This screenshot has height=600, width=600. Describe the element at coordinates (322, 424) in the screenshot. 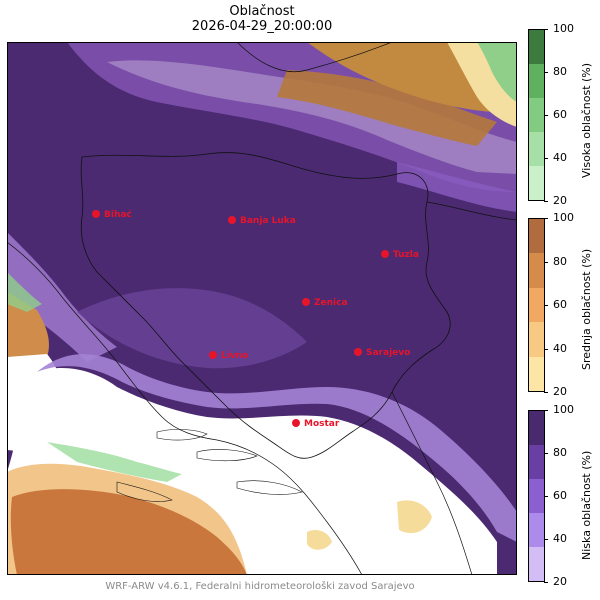

I see `city-label-mostar: Mostar` at that location.